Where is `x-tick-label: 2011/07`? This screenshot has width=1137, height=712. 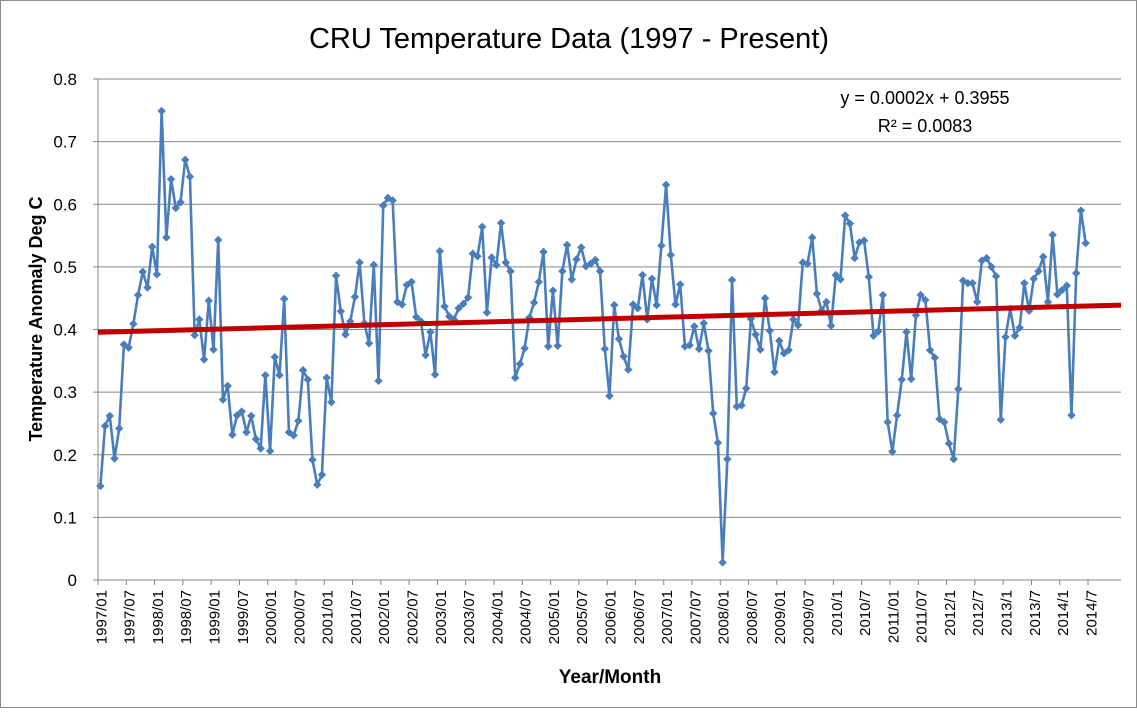 x-tick-label: 2011/07 is located at coordinates (922, 616).